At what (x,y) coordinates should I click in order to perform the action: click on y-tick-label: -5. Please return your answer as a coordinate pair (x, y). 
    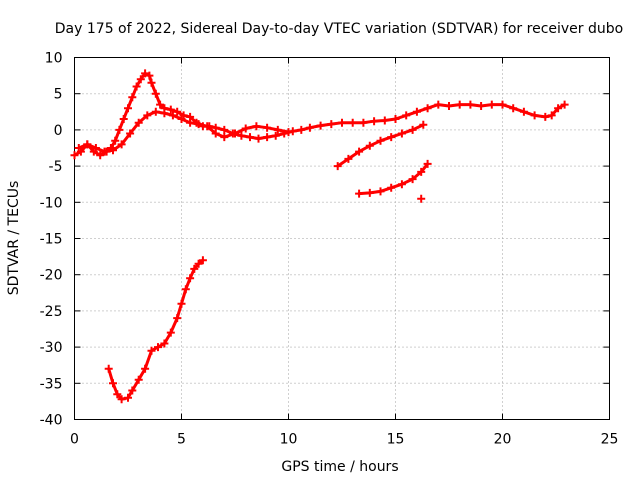
    Looking at the image, I should click on (56, 167).